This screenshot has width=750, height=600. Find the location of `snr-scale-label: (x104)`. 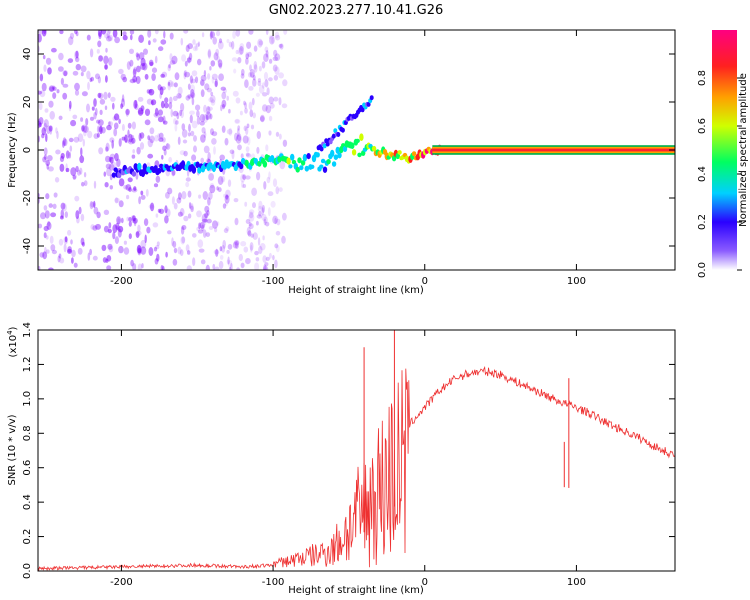

snr-scale-label: (x104) is located at coordinates (12, 341).